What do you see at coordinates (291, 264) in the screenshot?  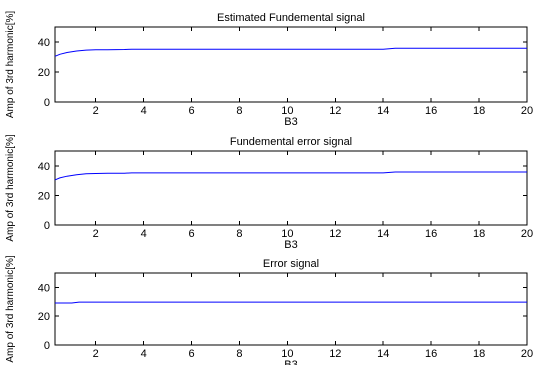 I see `chart-title: Error signal` at bounding box center [291, 264].